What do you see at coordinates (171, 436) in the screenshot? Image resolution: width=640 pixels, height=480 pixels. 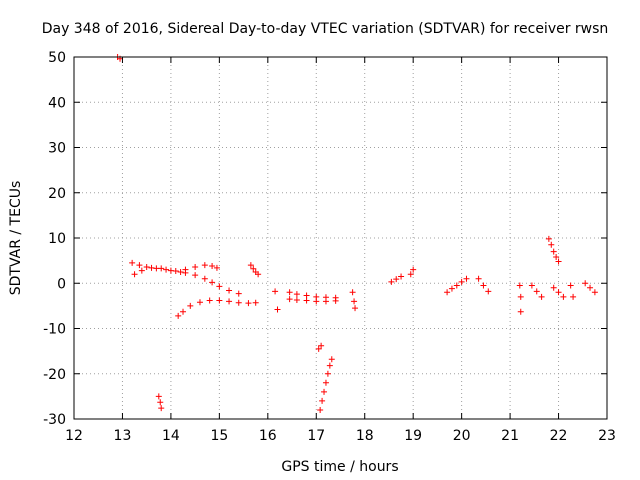 I see `x-tick-label: 14` at bounding box center [171, 436].